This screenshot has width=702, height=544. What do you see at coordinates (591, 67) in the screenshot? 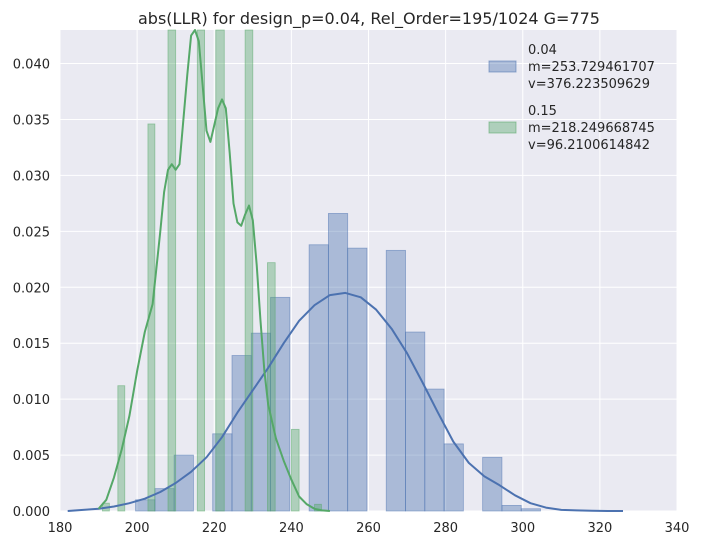
I see `legend-label-0-line-1: m=253.729461707` at bounding box center [591, 67].